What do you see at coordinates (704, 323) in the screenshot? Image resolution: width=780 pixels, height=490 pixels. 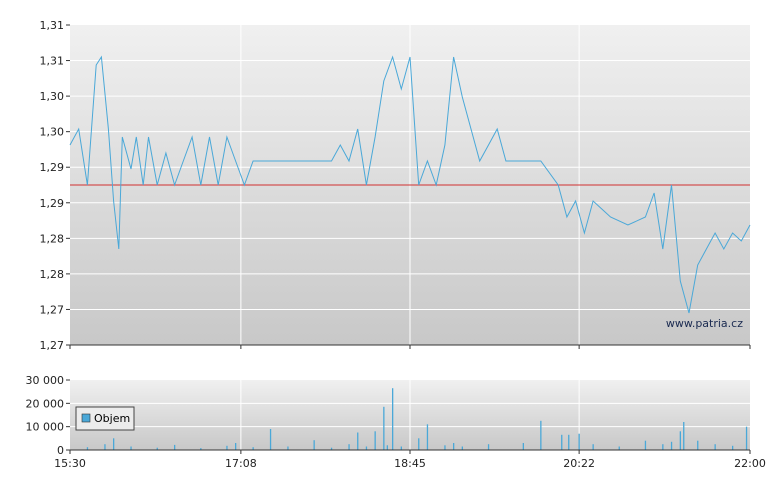 I see `watermark: www.patria.cz` at bounding box center [704, 323].